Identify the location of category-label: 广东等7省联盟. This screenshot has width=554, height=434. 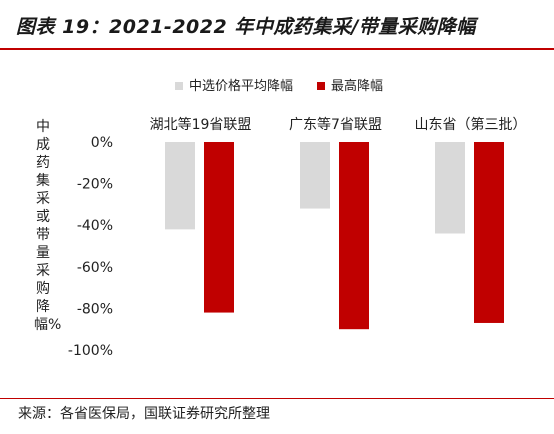
(335, 124).